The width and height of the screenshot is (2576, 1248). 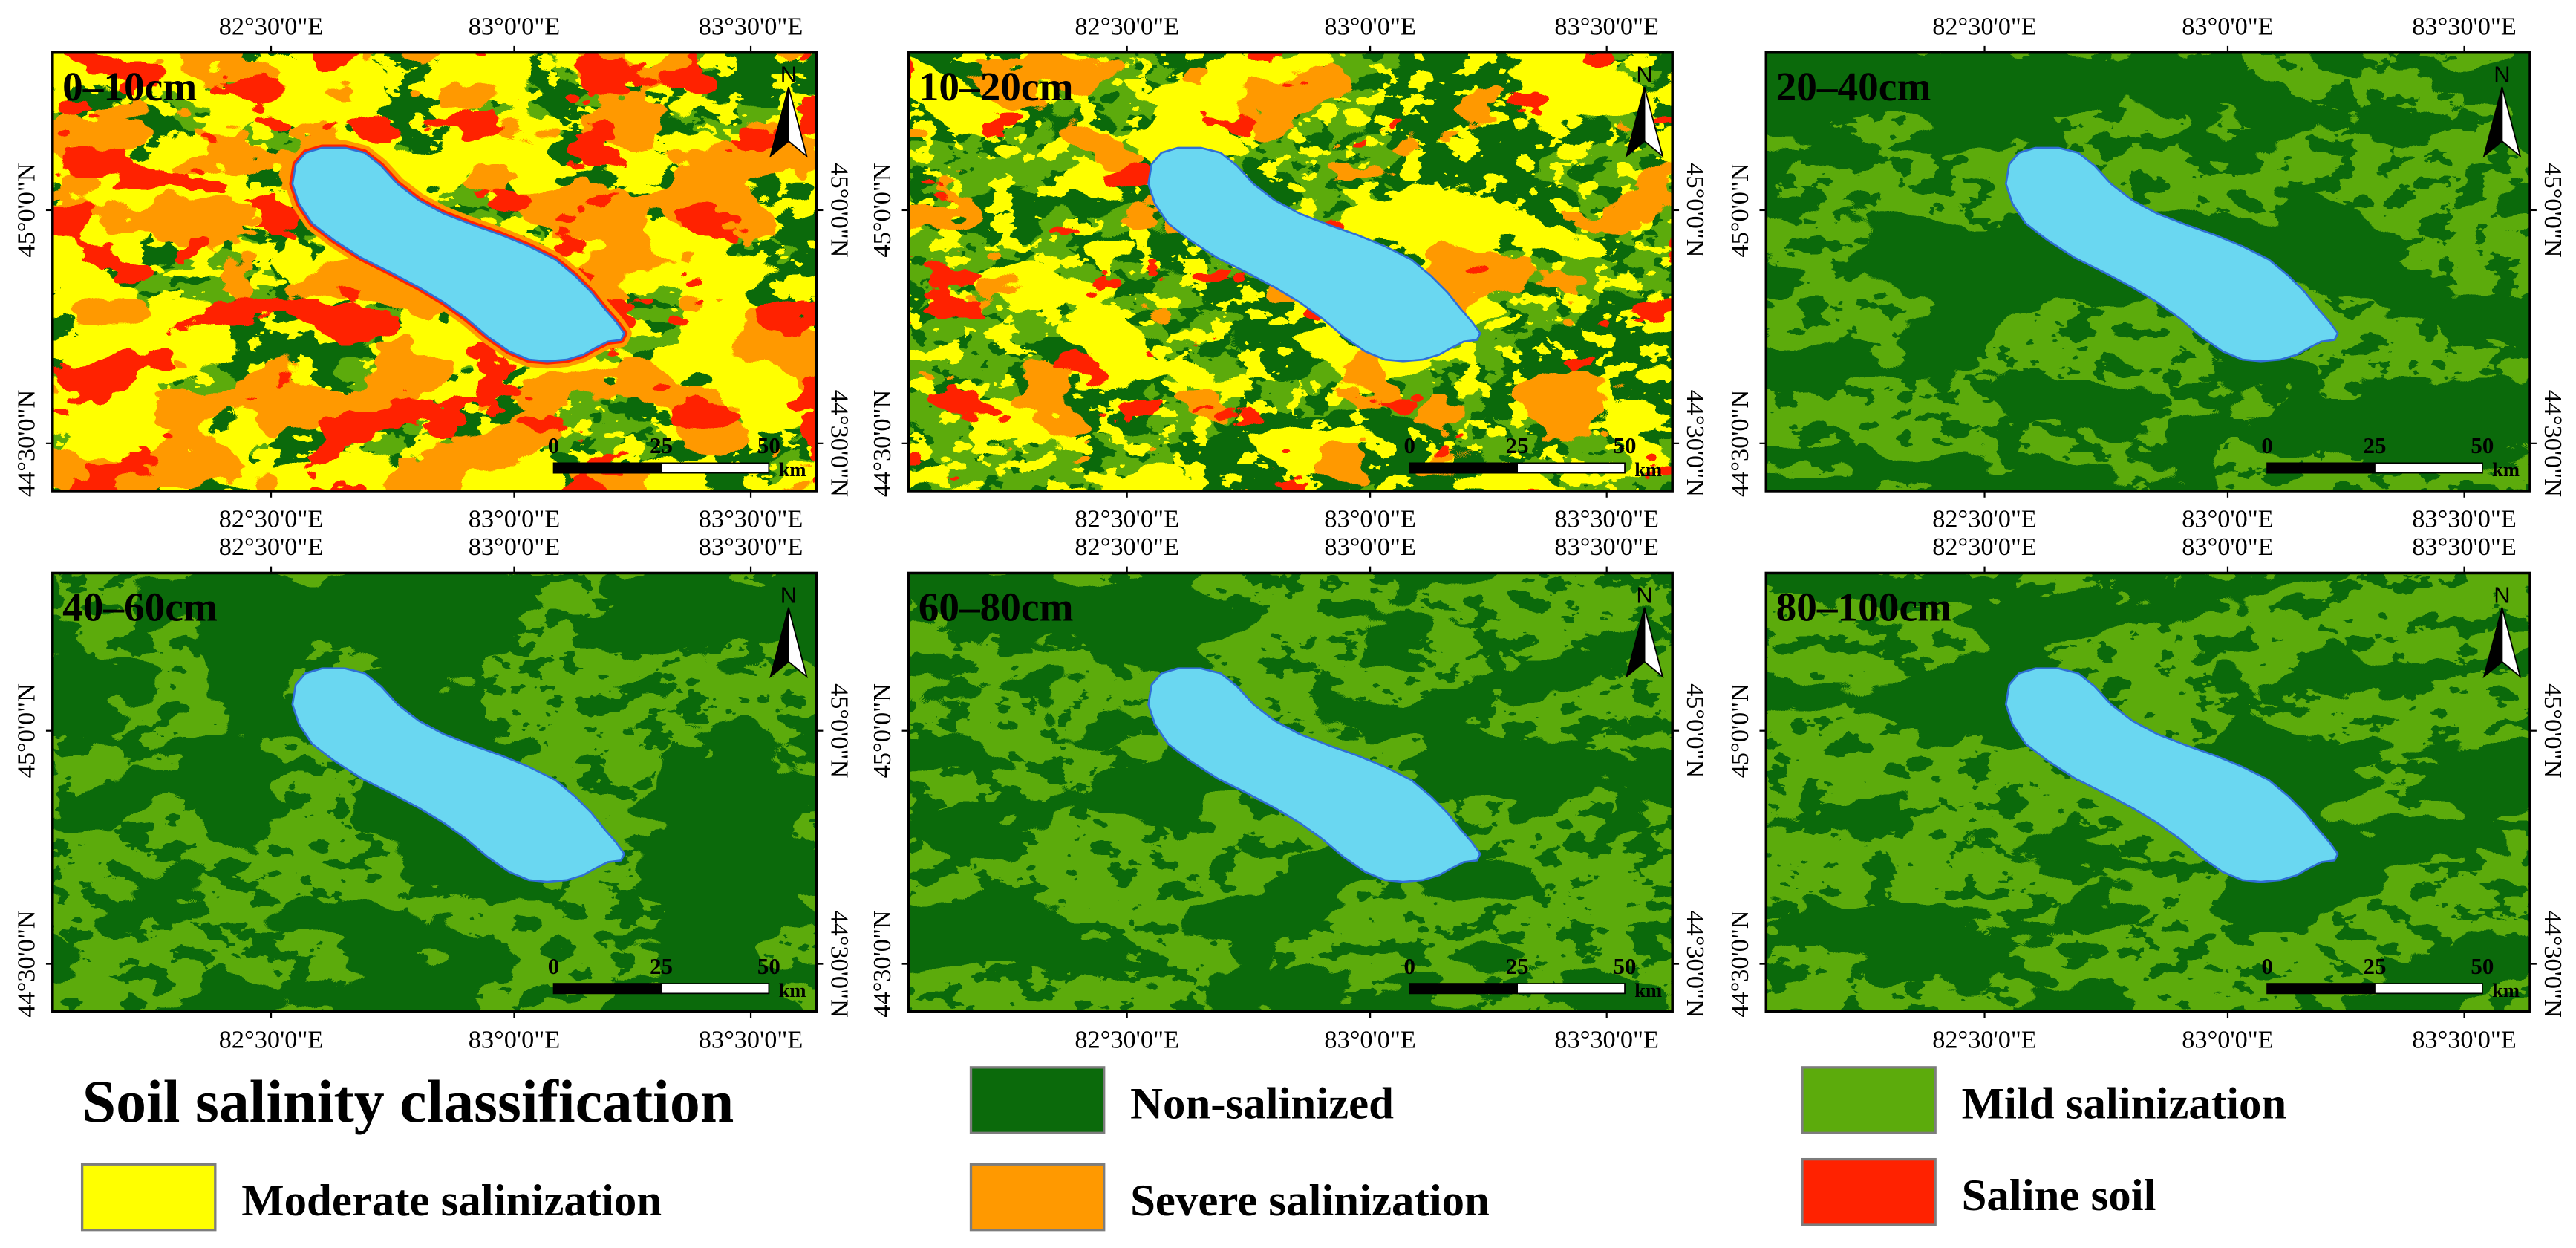 What do you see at coordinates (2124, 1103) in the screenshot?
I see `legend-label-mild-salinization: Mild salinization` at bounding box center [2124, 1103].